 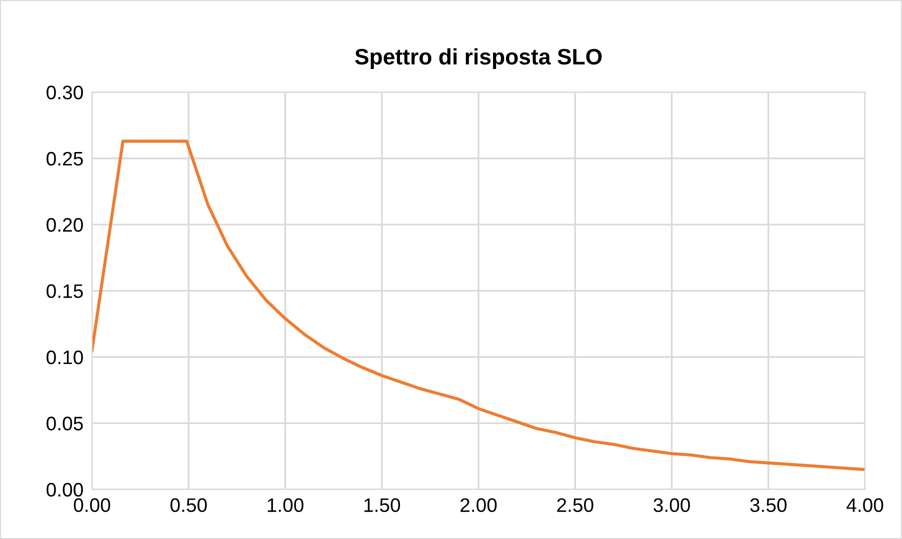 What do you see at coordinates (382, 505) in the screenshot?
I see `x-tick-label: 1.50` at bounding box center [382, 505].